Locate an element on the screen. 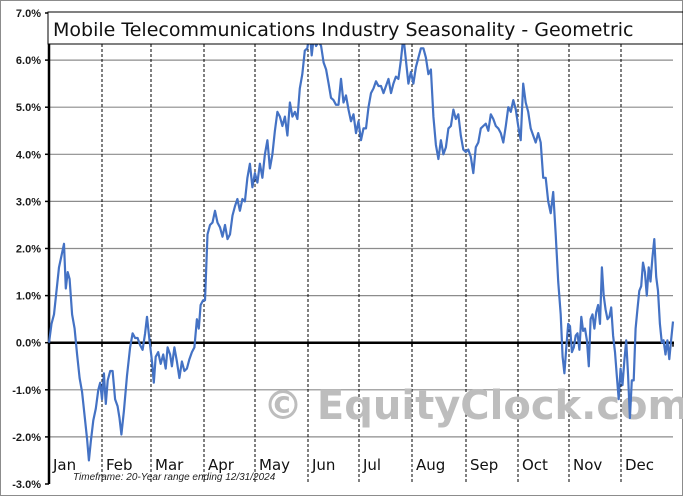 The height and width of the screenshot is (497, 683). y-tick-label: -2.0% is located at coordinates (26, 438).